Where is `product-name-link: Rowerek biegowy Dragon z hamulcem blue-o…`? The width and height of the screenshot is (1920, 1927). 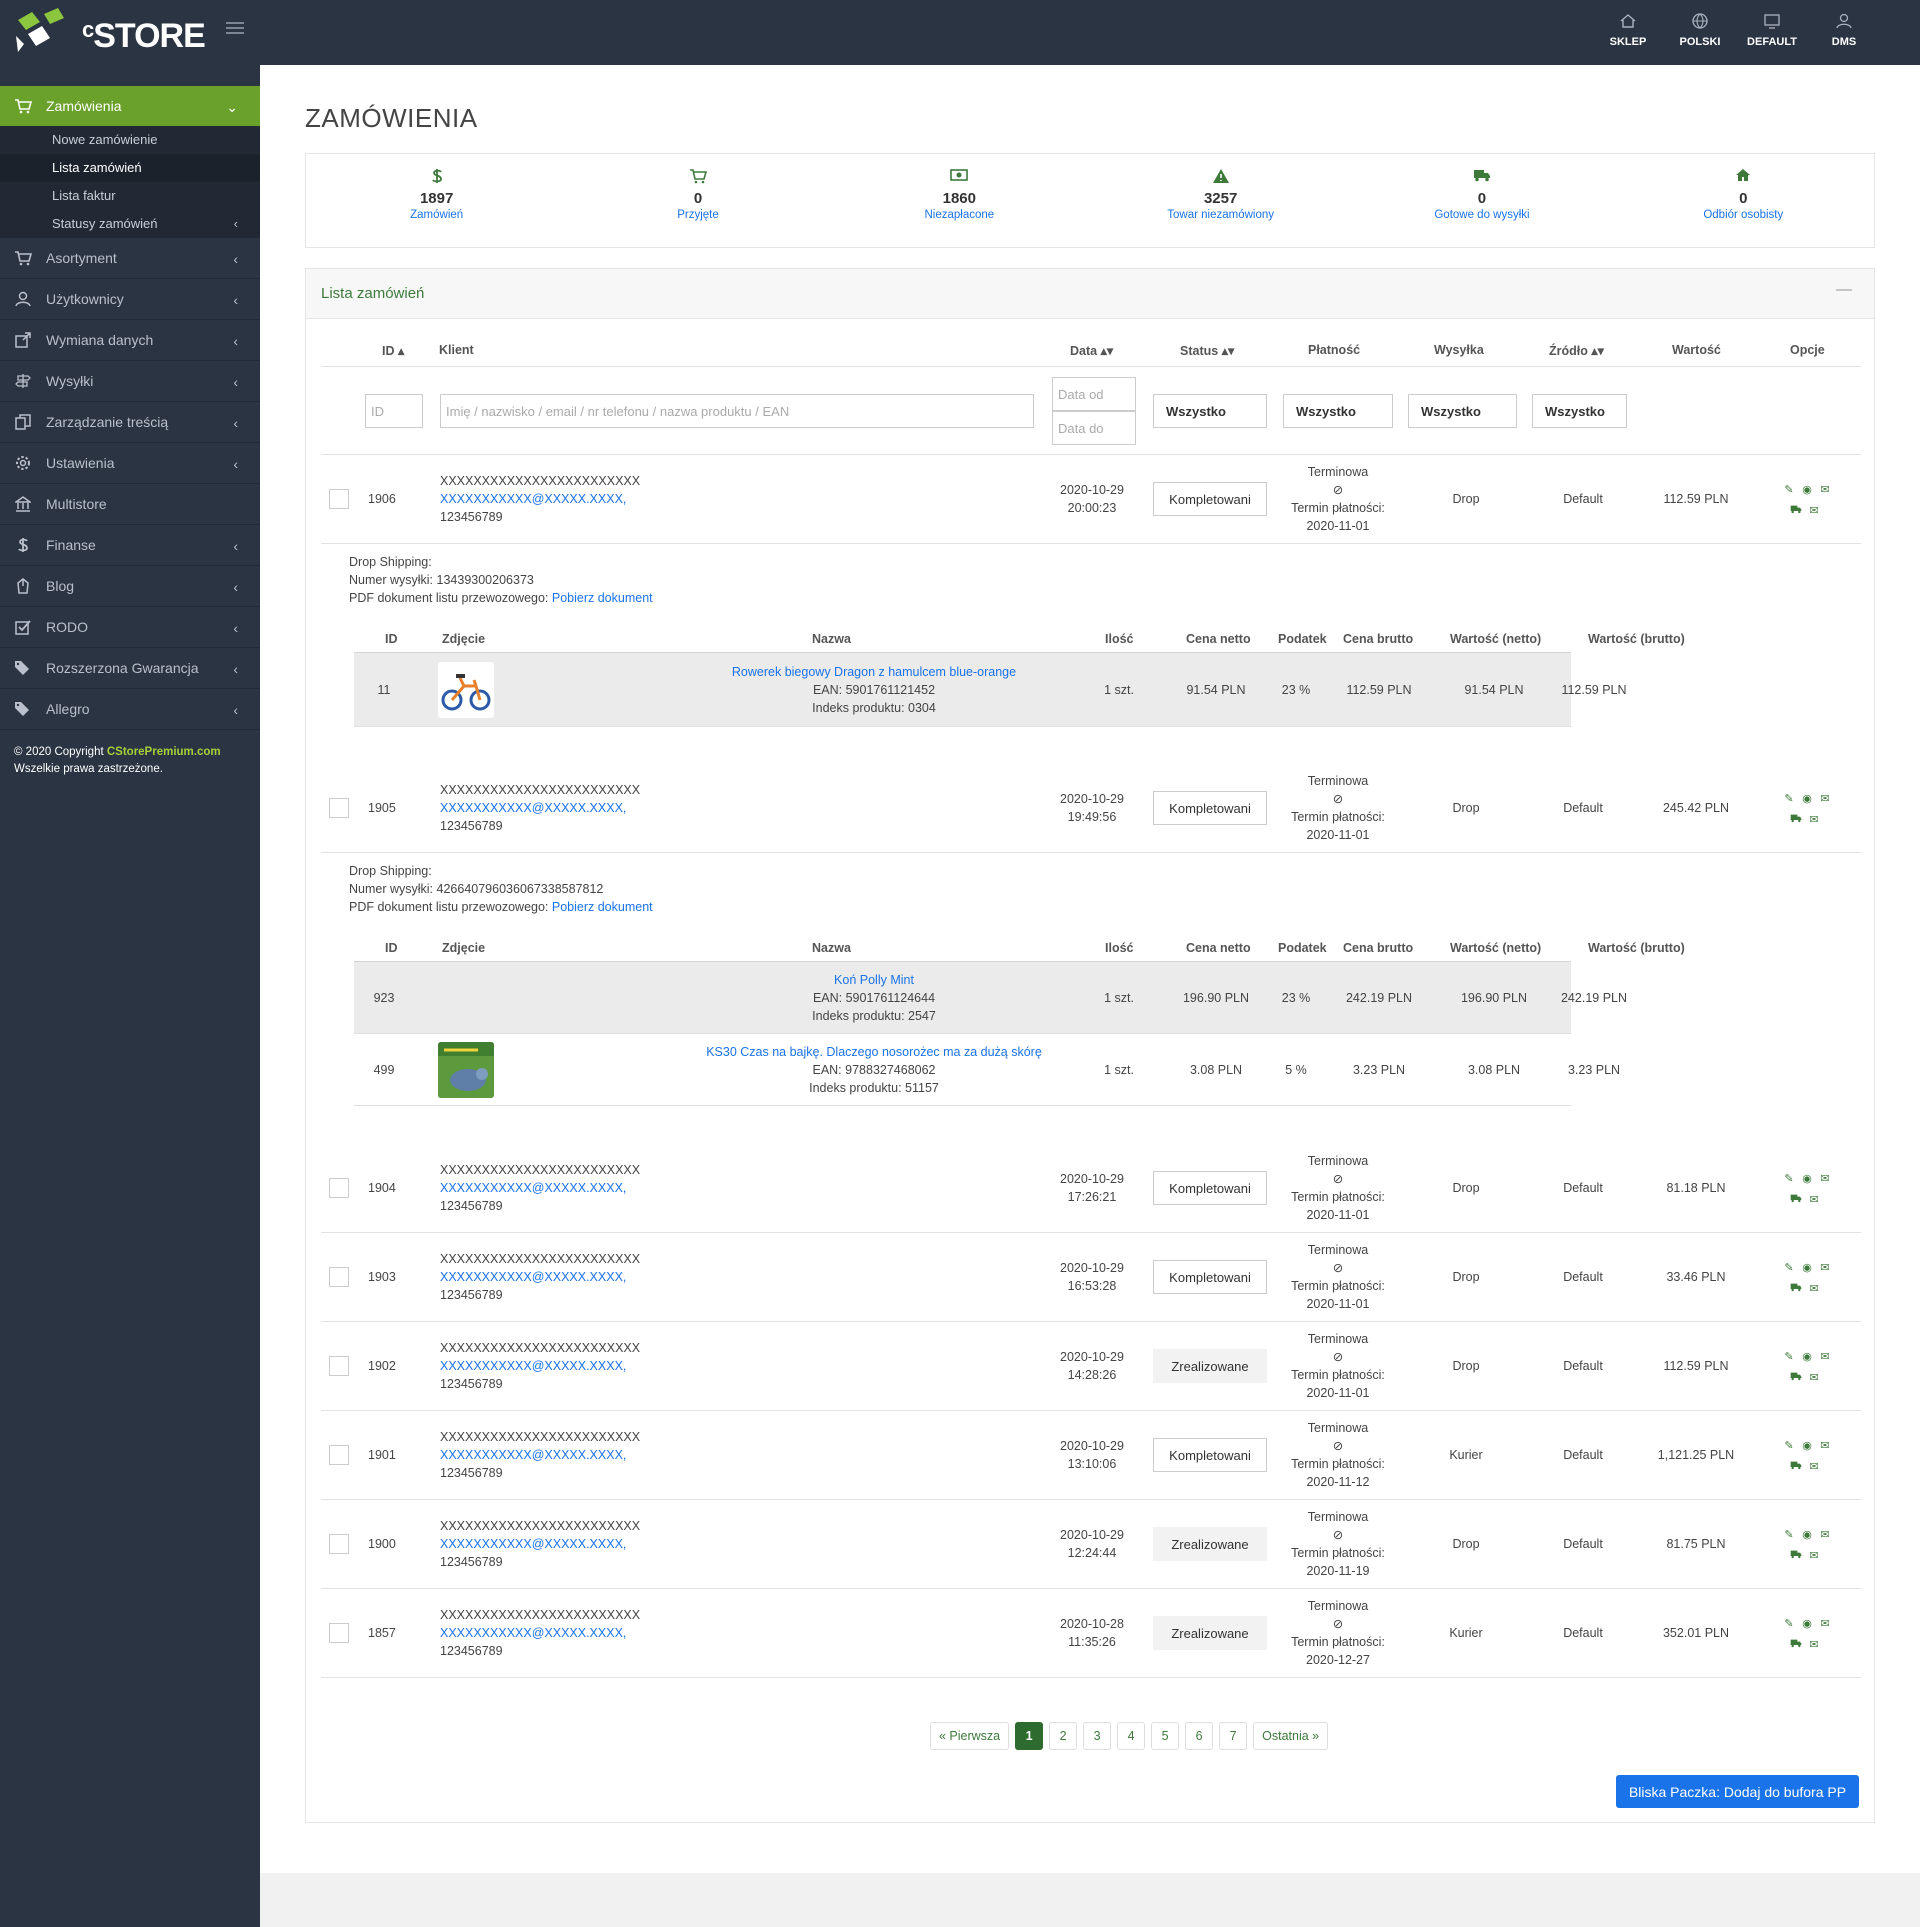
product-name-link: Rowerek biegowy Dragon z hamulcem blue-o… is located at coordinates (874, 672).